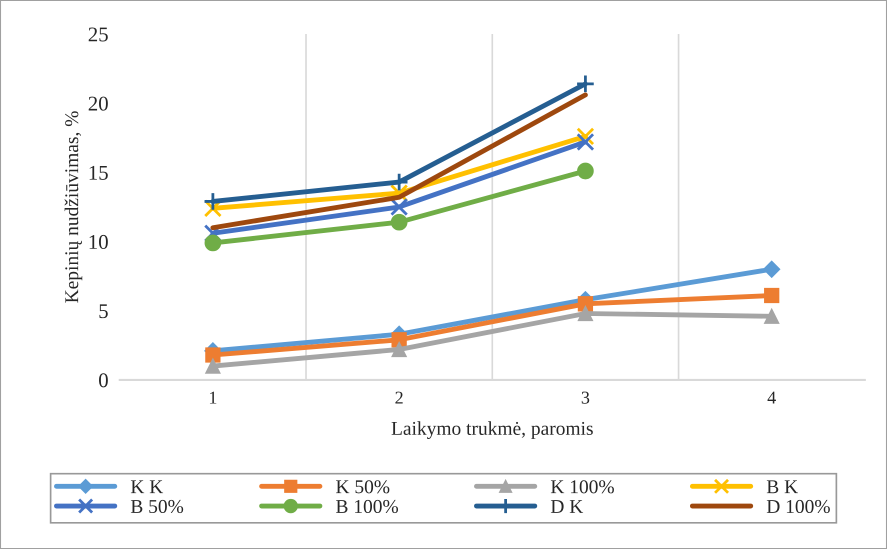  I want to click on legend-label: K 50%, so click(363, 487).